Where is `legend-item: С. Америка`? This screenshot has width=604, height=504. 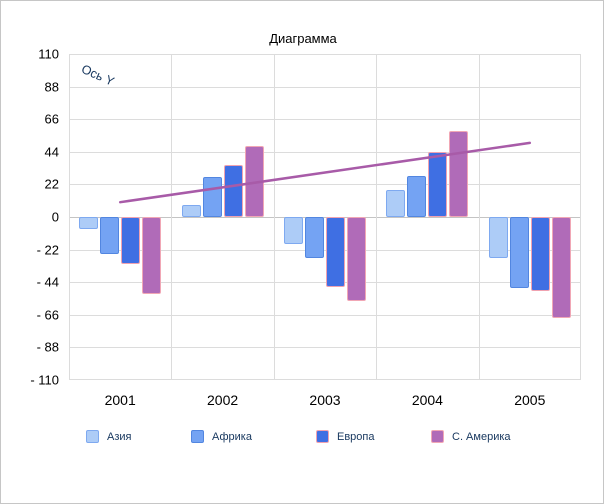
legend-item: С. Америка is located at coordinates (471, 436).